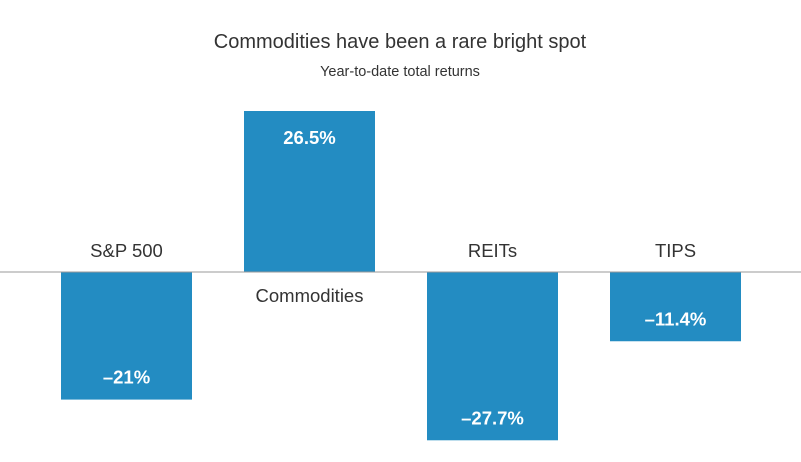 Image resolution: width=801 pixels, height=462 pixels. Describe the element at coordinates (126, 250) in the screenshot. I see `category-label-0: S&P 500` at that location.